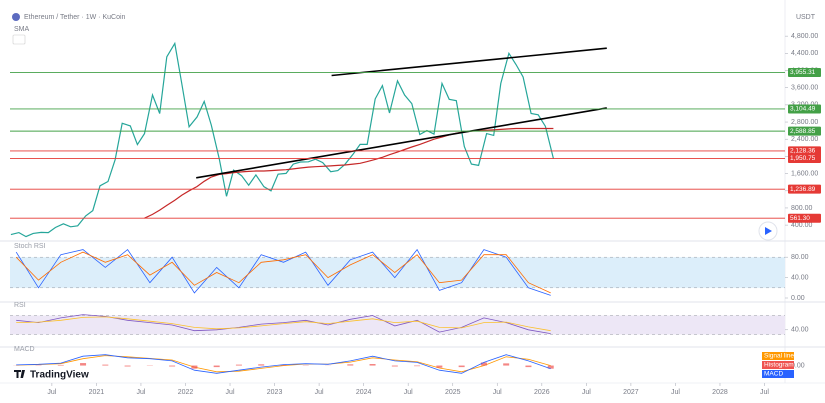 The image size is (825, 403). I want to click on play-button, so click(768, 231).